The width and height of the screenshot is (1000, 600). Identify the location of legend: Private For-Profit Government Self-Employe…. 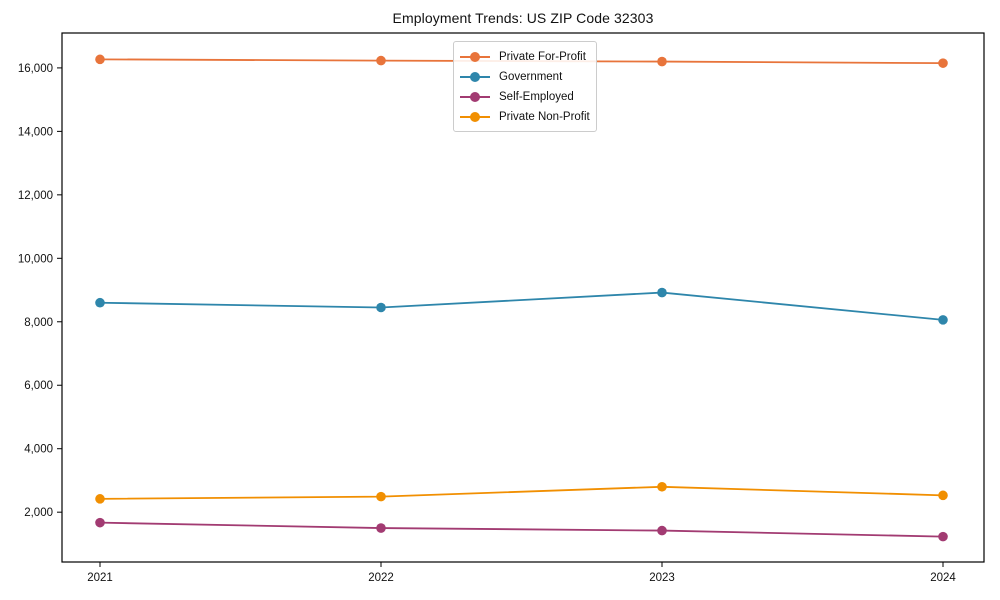
(525, 86).